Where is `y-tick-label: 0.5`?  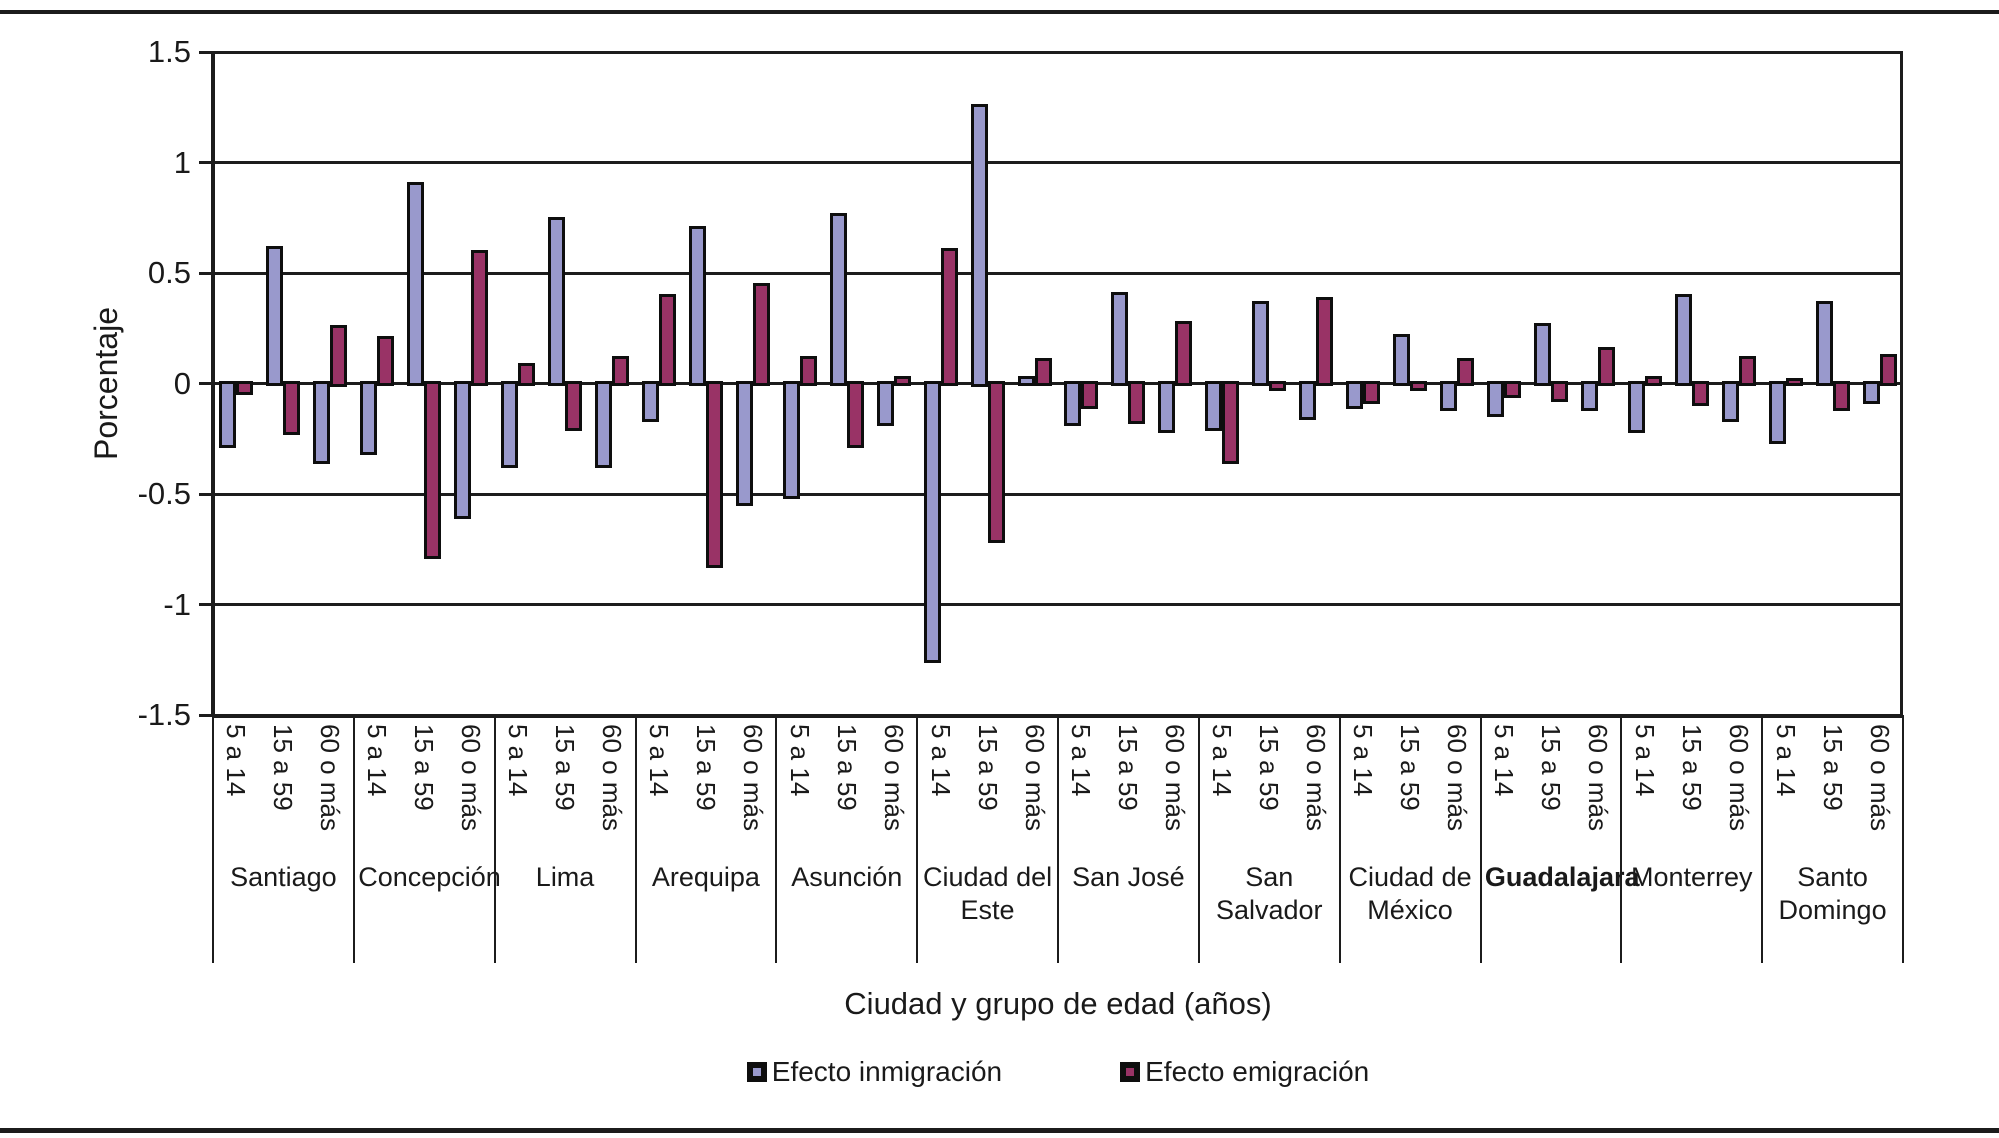
y-tick-label: 0.5 is located at coordinates (169, 272).